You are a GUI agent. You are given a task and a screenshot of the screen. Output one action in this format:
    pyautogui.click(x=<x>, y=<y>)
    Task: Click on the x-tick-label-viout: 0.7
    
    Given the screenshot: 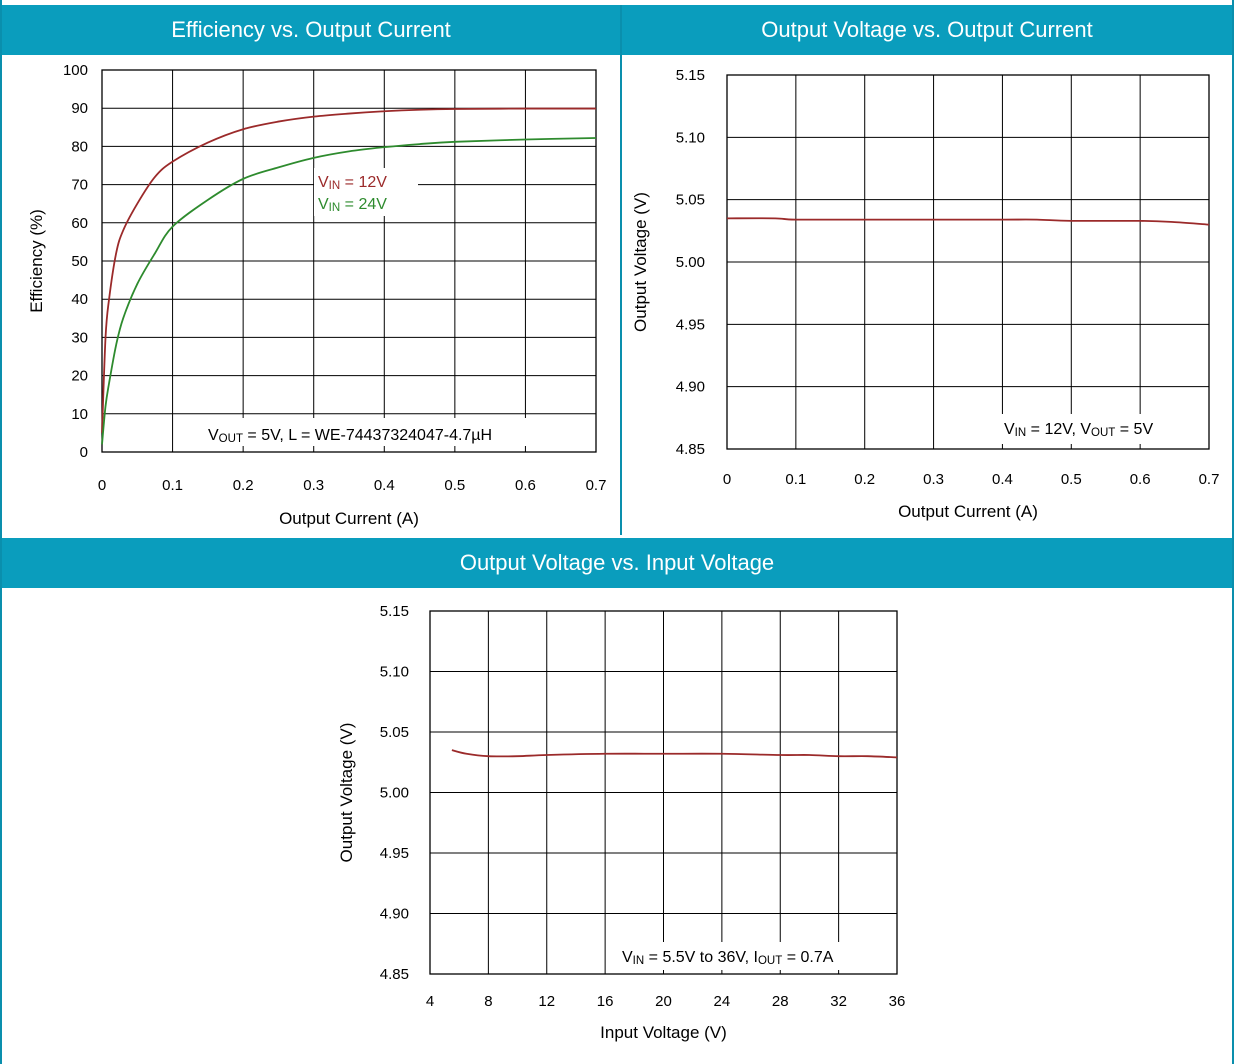 What is the action you would take?
    pyautogui.click(x=1209, y=479)
    